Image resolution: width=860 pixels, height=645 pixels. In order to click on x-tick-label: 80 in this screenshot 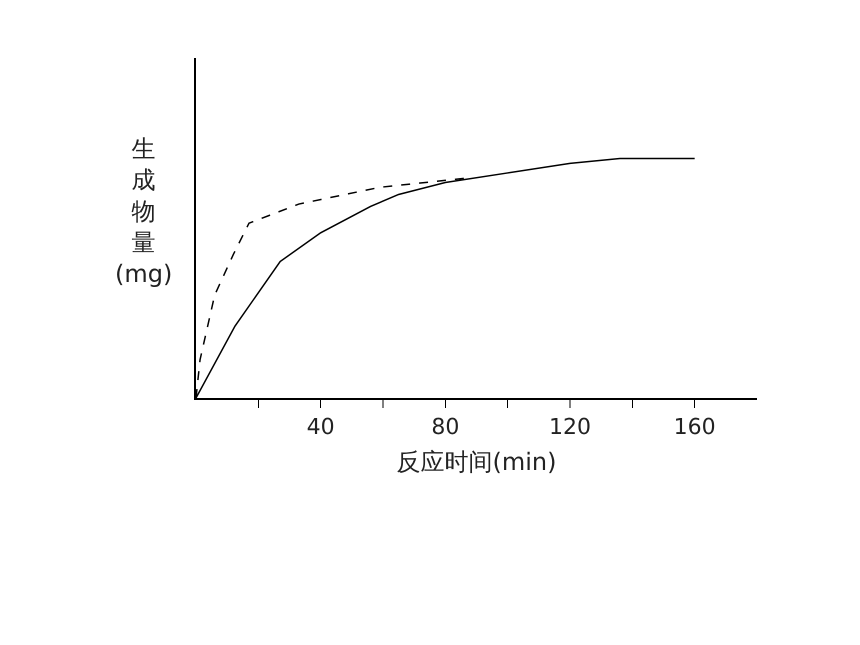, I will do `click(445, 427)`.